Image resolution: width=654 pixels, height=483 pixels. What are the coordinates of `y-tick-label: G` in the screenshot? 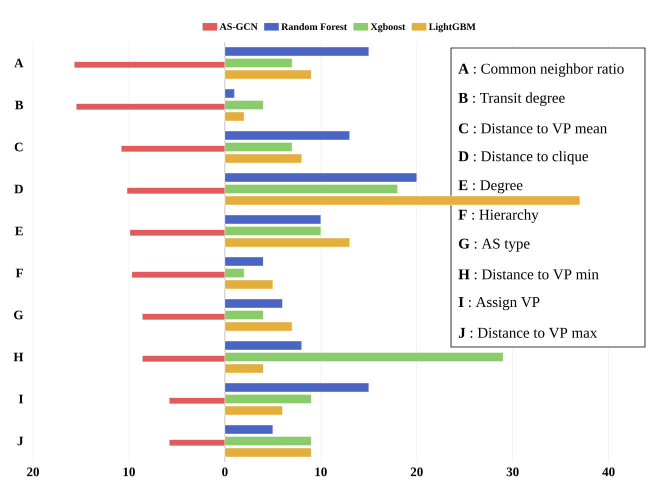 It's located at (19, 315).